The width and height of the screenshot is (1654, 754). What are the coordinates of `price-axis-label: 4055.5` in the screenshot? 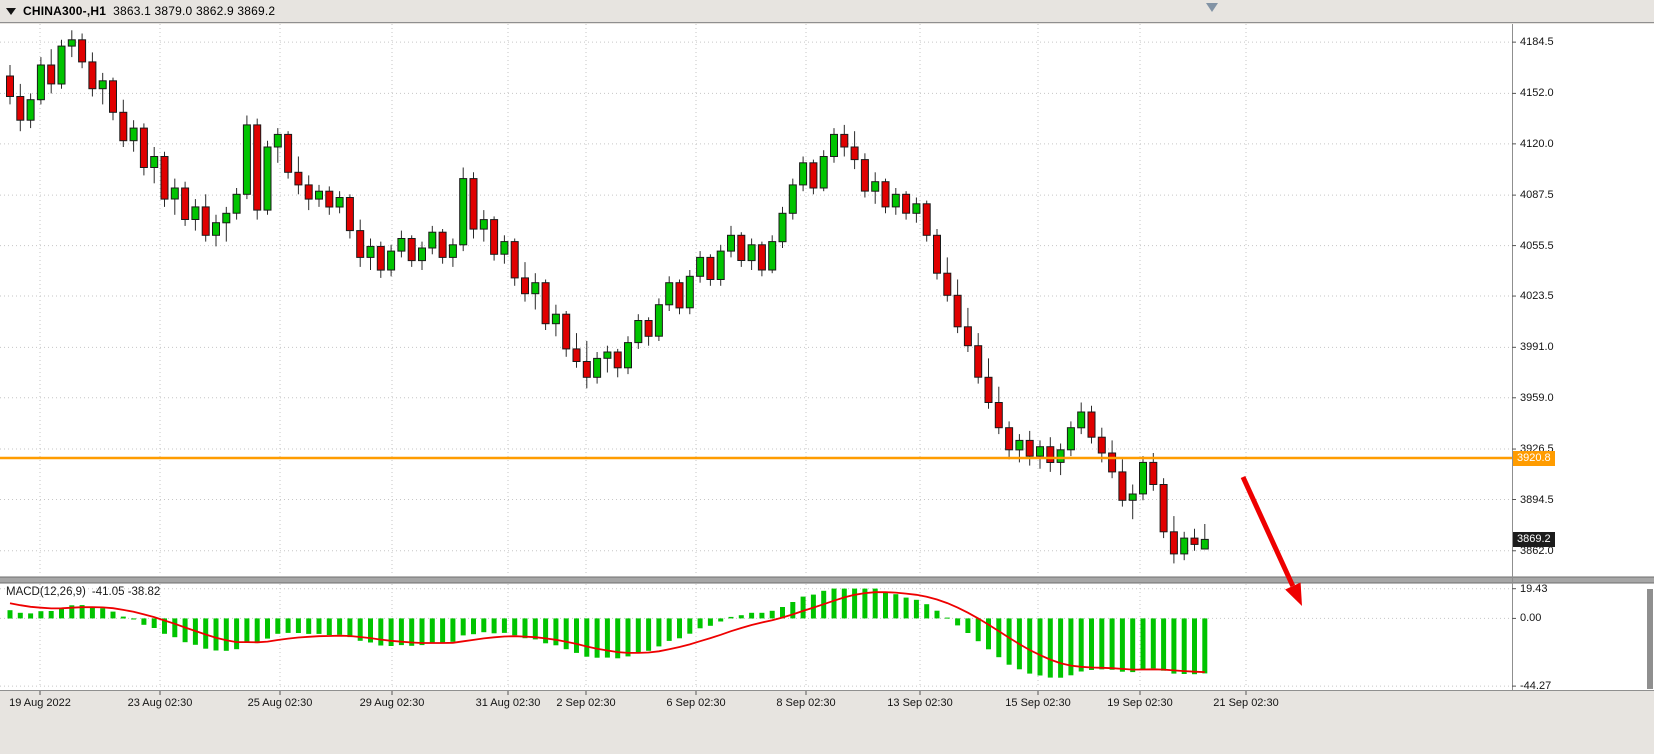 It's located at (1537, 245).